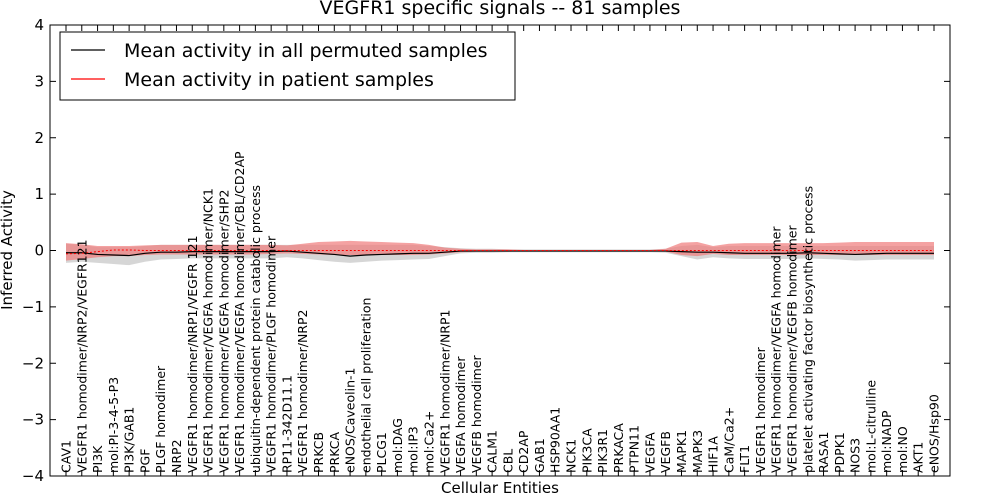  I want to click on x-tick-label: VEGFR1 homodimer, so click(760, 409).